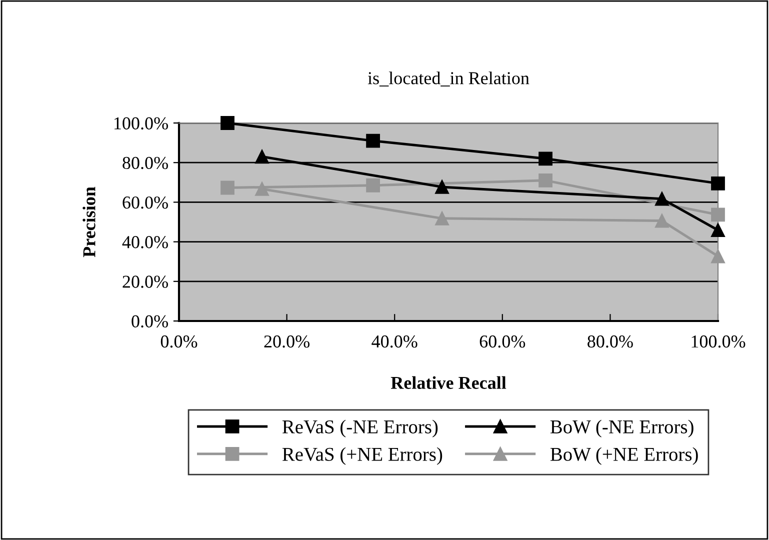 Image resolution: width=769 pixels, height=540 pixels. Describe the element at coordinates (145, 282) in the screenshot. I see `y-tick-label: 20.0%` at that location.